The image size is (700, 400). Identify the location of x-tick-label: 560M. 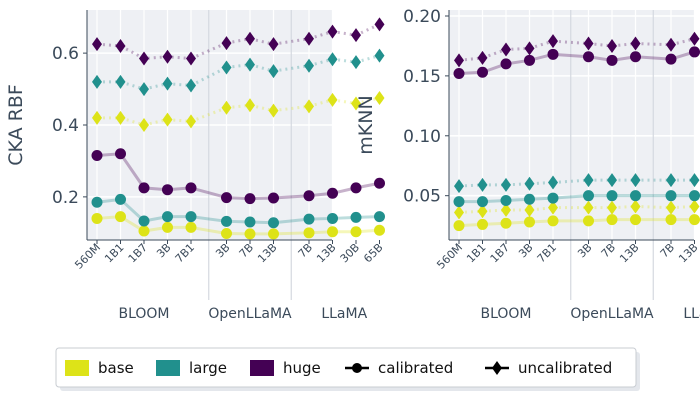
(449, 256).